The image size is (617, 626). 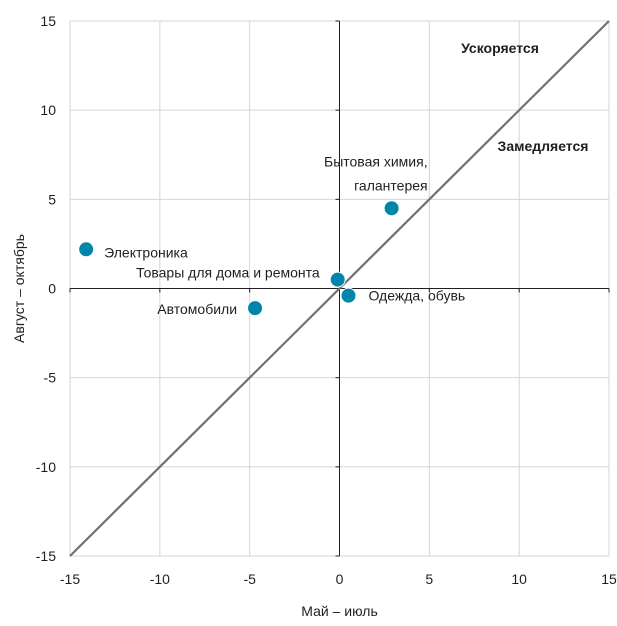 What do you see at coordinates (390, 185) in the screenshot?
I see `point-label: галантерея` at bounding box center [390, 185].